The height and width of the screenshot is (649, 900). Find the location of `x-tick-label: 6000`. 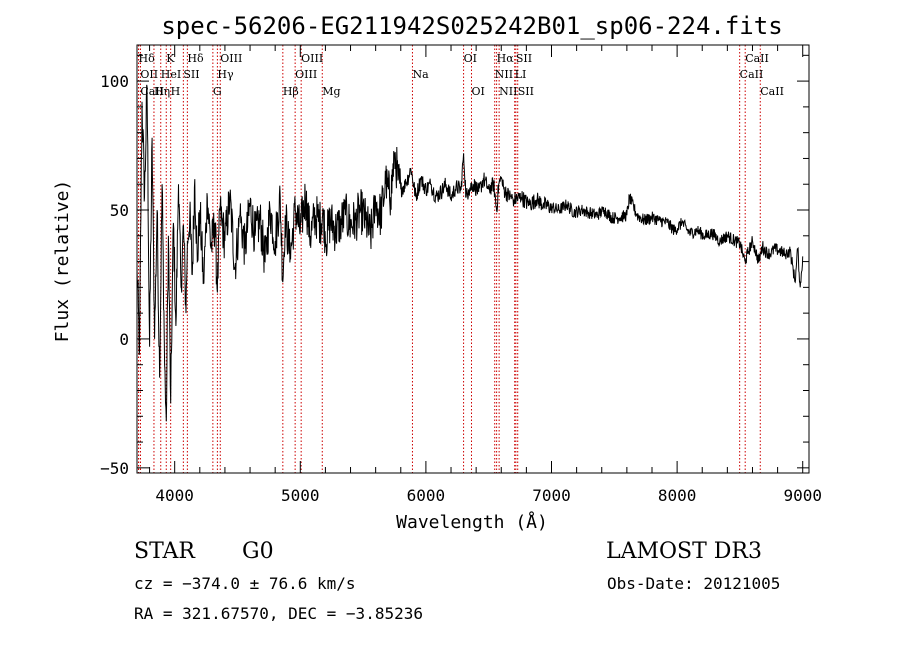

x-tick-label: 6000 is located at coordinates (426, 495).